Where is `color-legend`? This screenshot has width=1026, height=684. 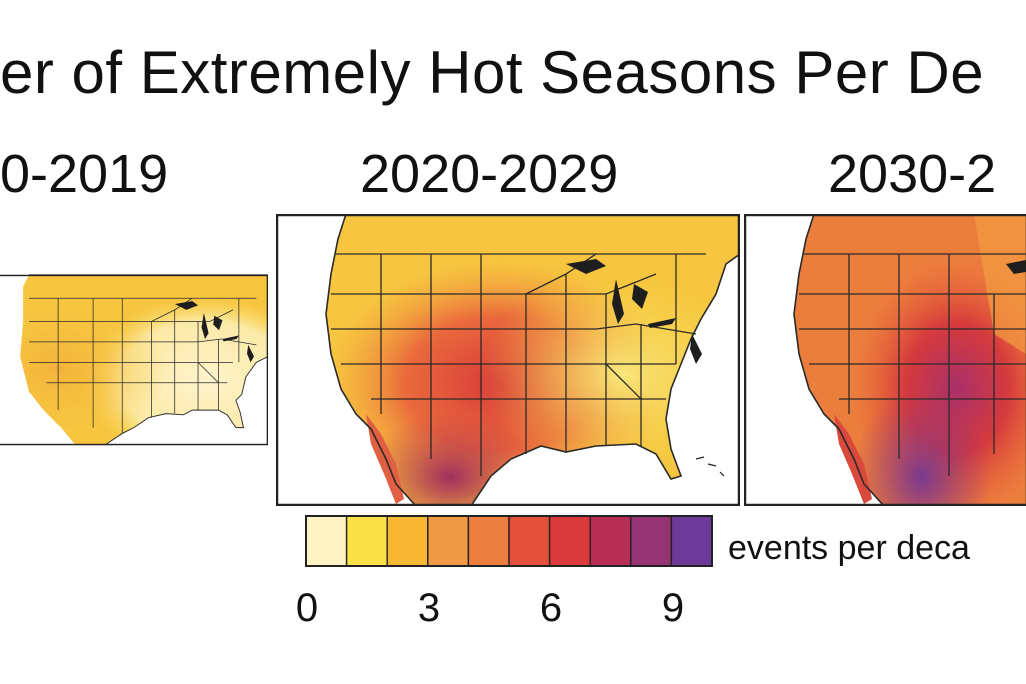
color-legend is located at coordinates (509, 541).